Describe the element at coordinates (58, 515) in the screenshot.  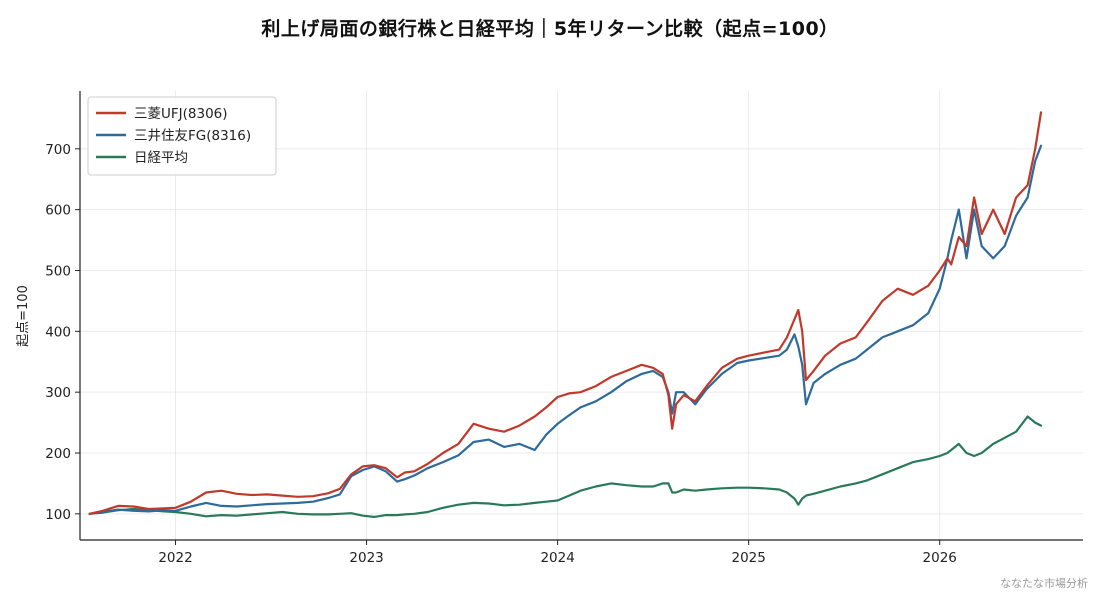
I see `y-tick-label: 100` at that location.